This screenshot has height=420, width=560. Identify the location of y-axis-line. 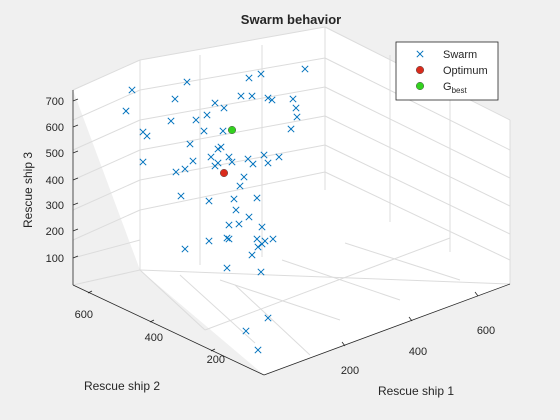
(168, 330).